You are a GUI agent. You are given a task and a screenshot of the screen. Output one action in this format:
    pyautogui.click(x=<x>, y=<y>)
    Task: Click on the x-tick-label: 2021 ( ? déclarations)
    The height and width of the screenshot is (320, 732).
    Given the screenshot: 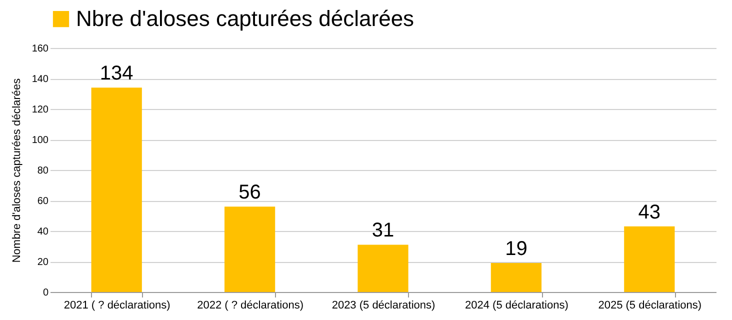 What is the action you would take?
    pyautogui.click(x=117, y=306)
    